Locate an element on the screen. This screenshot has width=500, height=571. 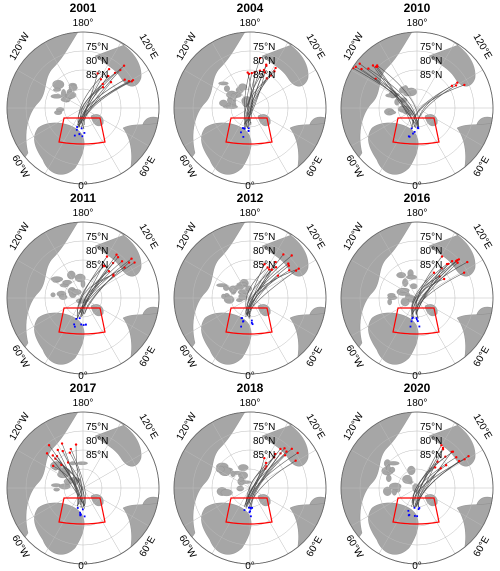
latitude-label: 80°N is located at coordinates (97, 251).